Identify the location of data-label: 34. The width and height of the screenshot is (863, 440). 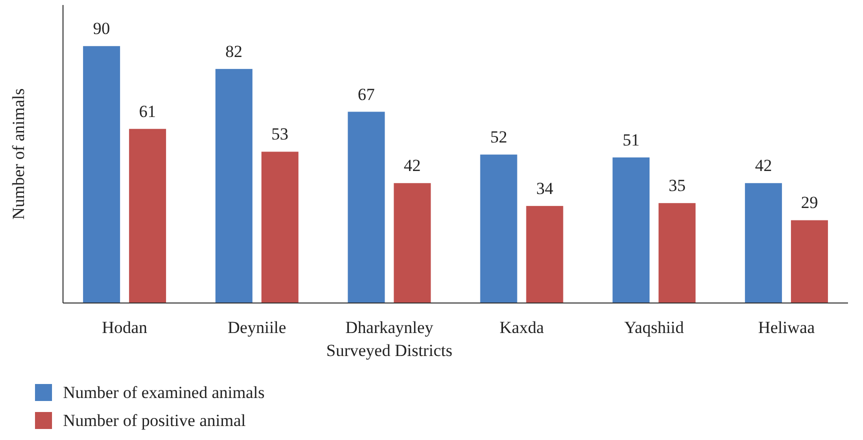
(545, 188).